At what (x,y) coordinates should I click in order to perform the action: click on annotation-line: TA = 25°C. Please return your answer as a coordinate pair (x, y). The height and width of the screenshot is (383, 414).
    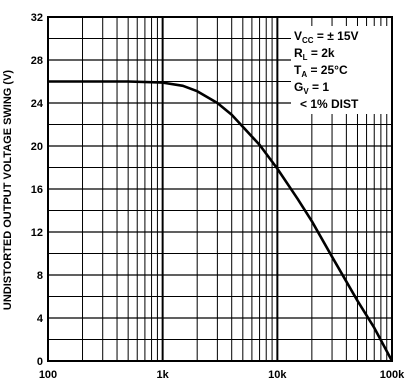
    Looking at the image, I should click on (321, 71).